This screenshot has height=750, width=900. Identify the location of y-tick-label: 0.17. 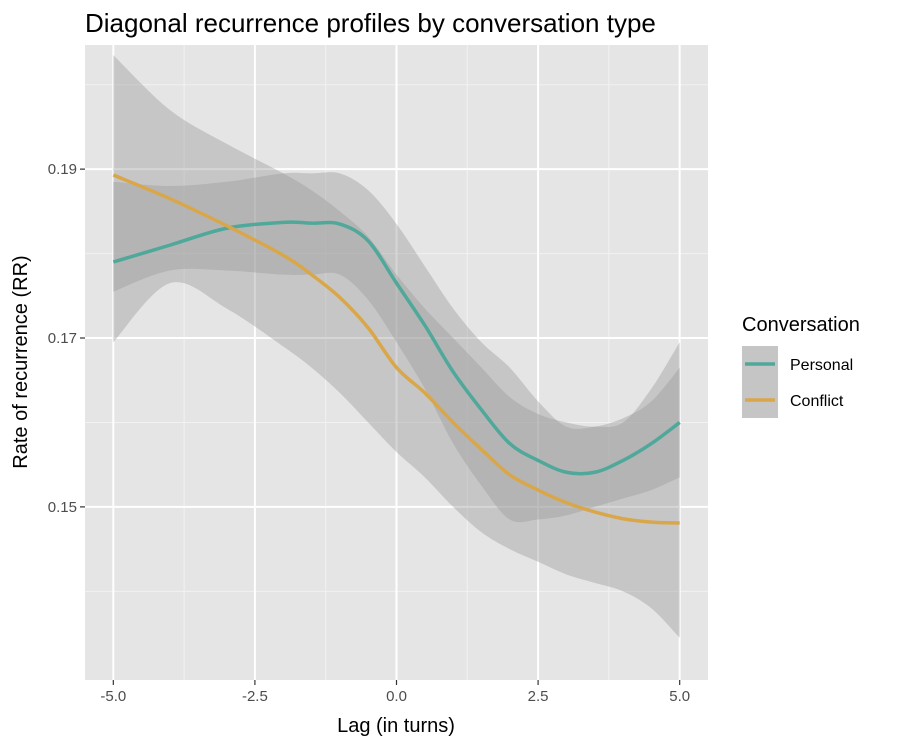
(62, 338).